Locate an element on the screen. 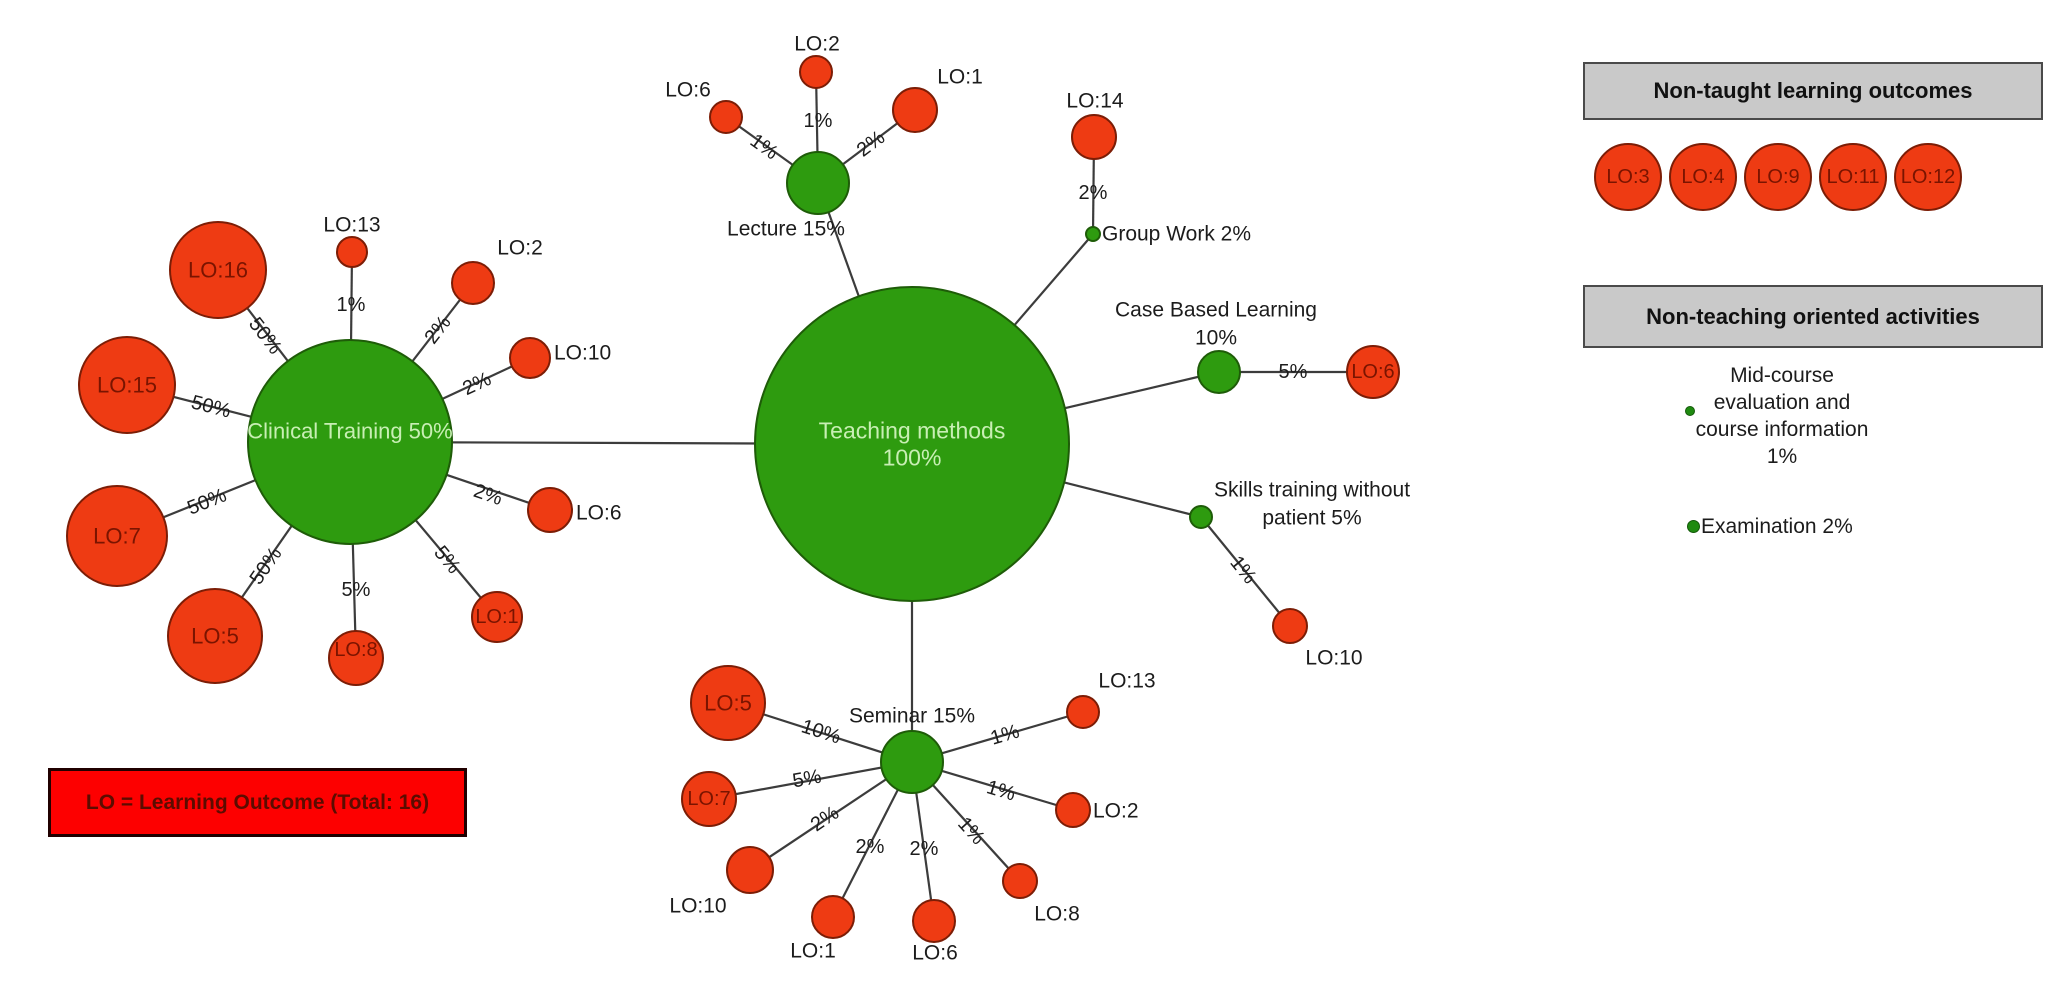 Image resolution: width=2059 pixels, height=1001 pixels. node-label-clinical-training-lo-2: LO:2 is located at coordinates (520, 248).